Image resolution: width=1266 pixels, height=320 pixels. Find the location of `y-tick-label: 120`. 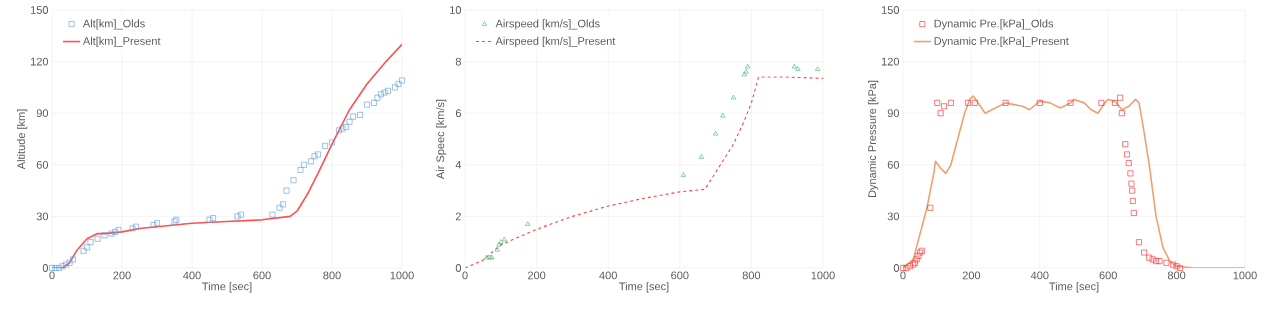

y-tick-label: 120 is located at coordinates (39, 61).